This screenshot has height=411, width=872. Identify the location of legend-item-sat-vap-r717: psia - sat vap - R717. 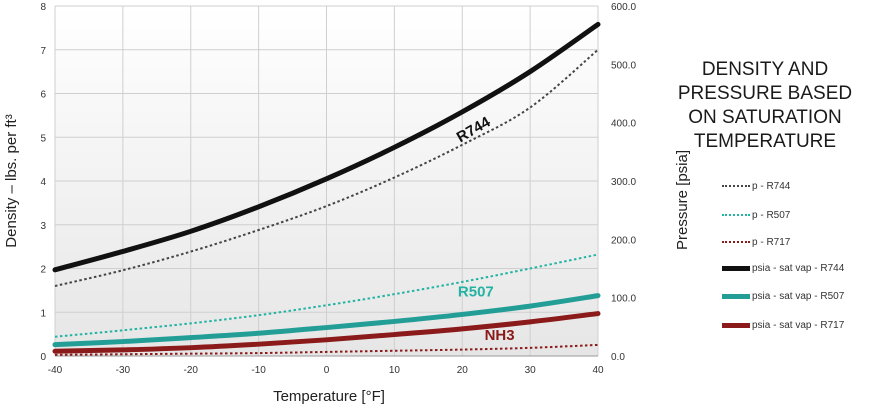
(783, 325).